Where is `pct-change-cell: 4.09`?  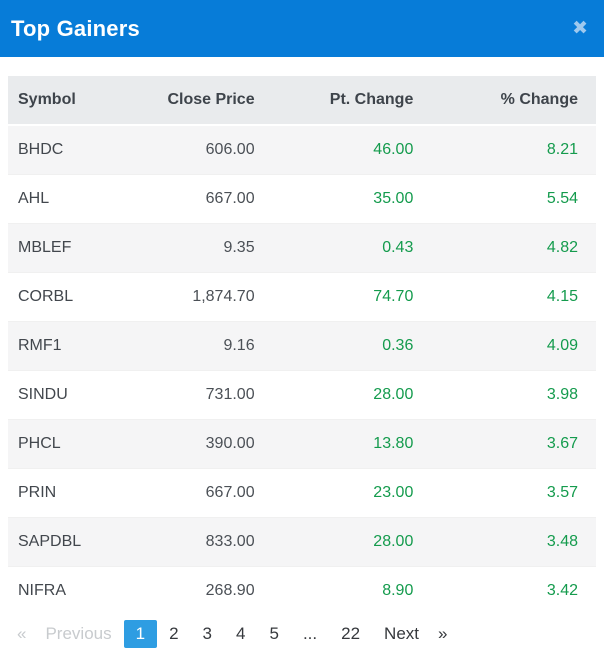
pct-change-cell: 4.09 is located at coordinates (513, 345).